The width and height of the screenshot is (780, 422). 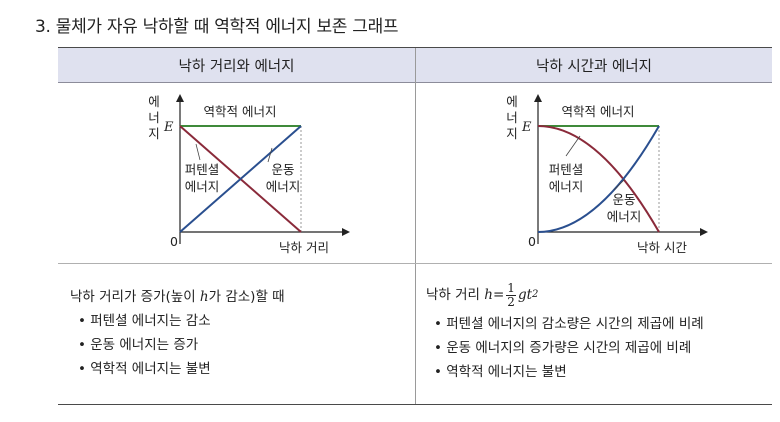 I want to click on x-label: 낙하 거리, so click(x=304, y=247).